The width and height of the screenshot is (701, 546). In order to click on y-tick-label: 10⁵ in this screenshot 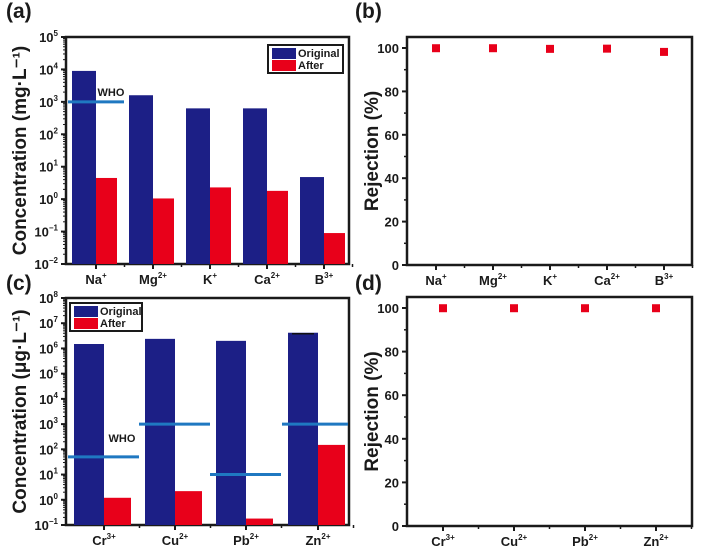, I will do `click(48, 37)`.